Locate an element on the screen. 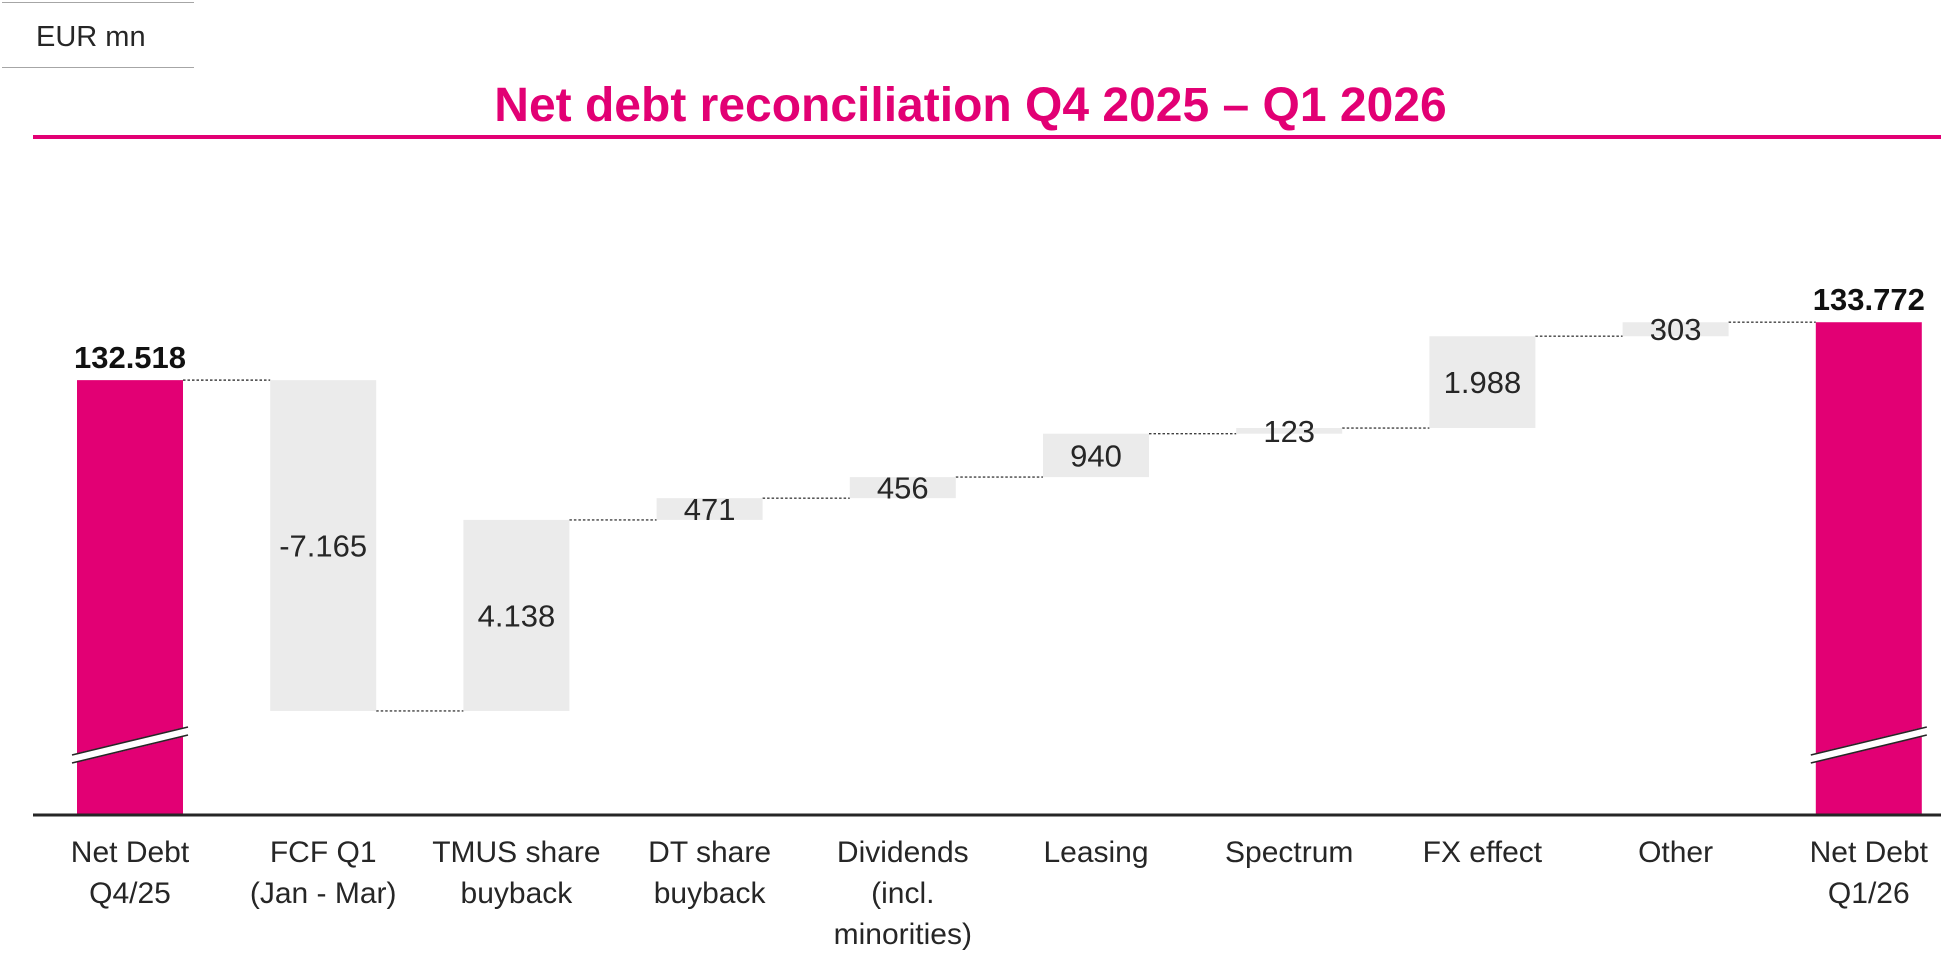 The width and height of the screenshot is (1941, 957). unit-box: EUR mn is located at coordinates (98, 35).